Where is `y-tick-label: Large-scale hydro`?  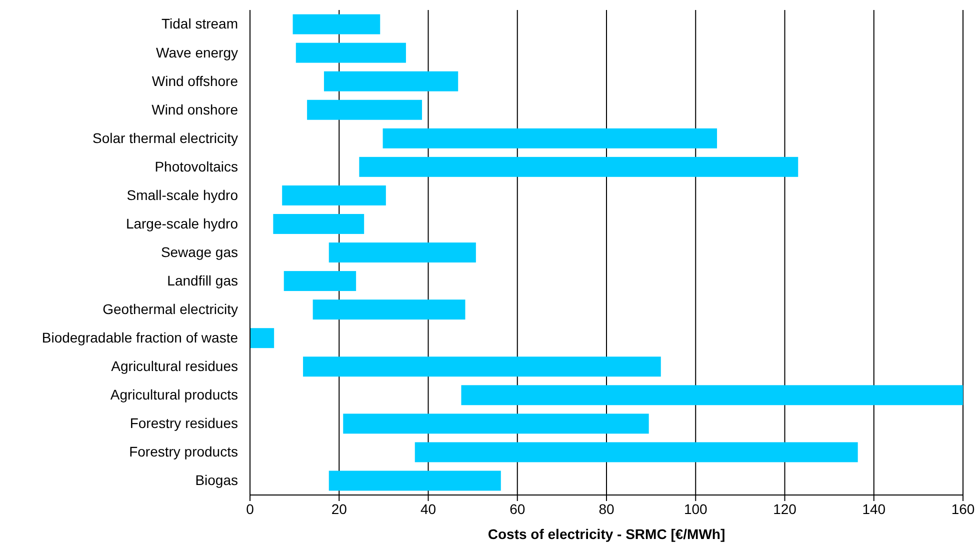
y-tick-label: Large-scale hydro is located at coordinates (182, 223).